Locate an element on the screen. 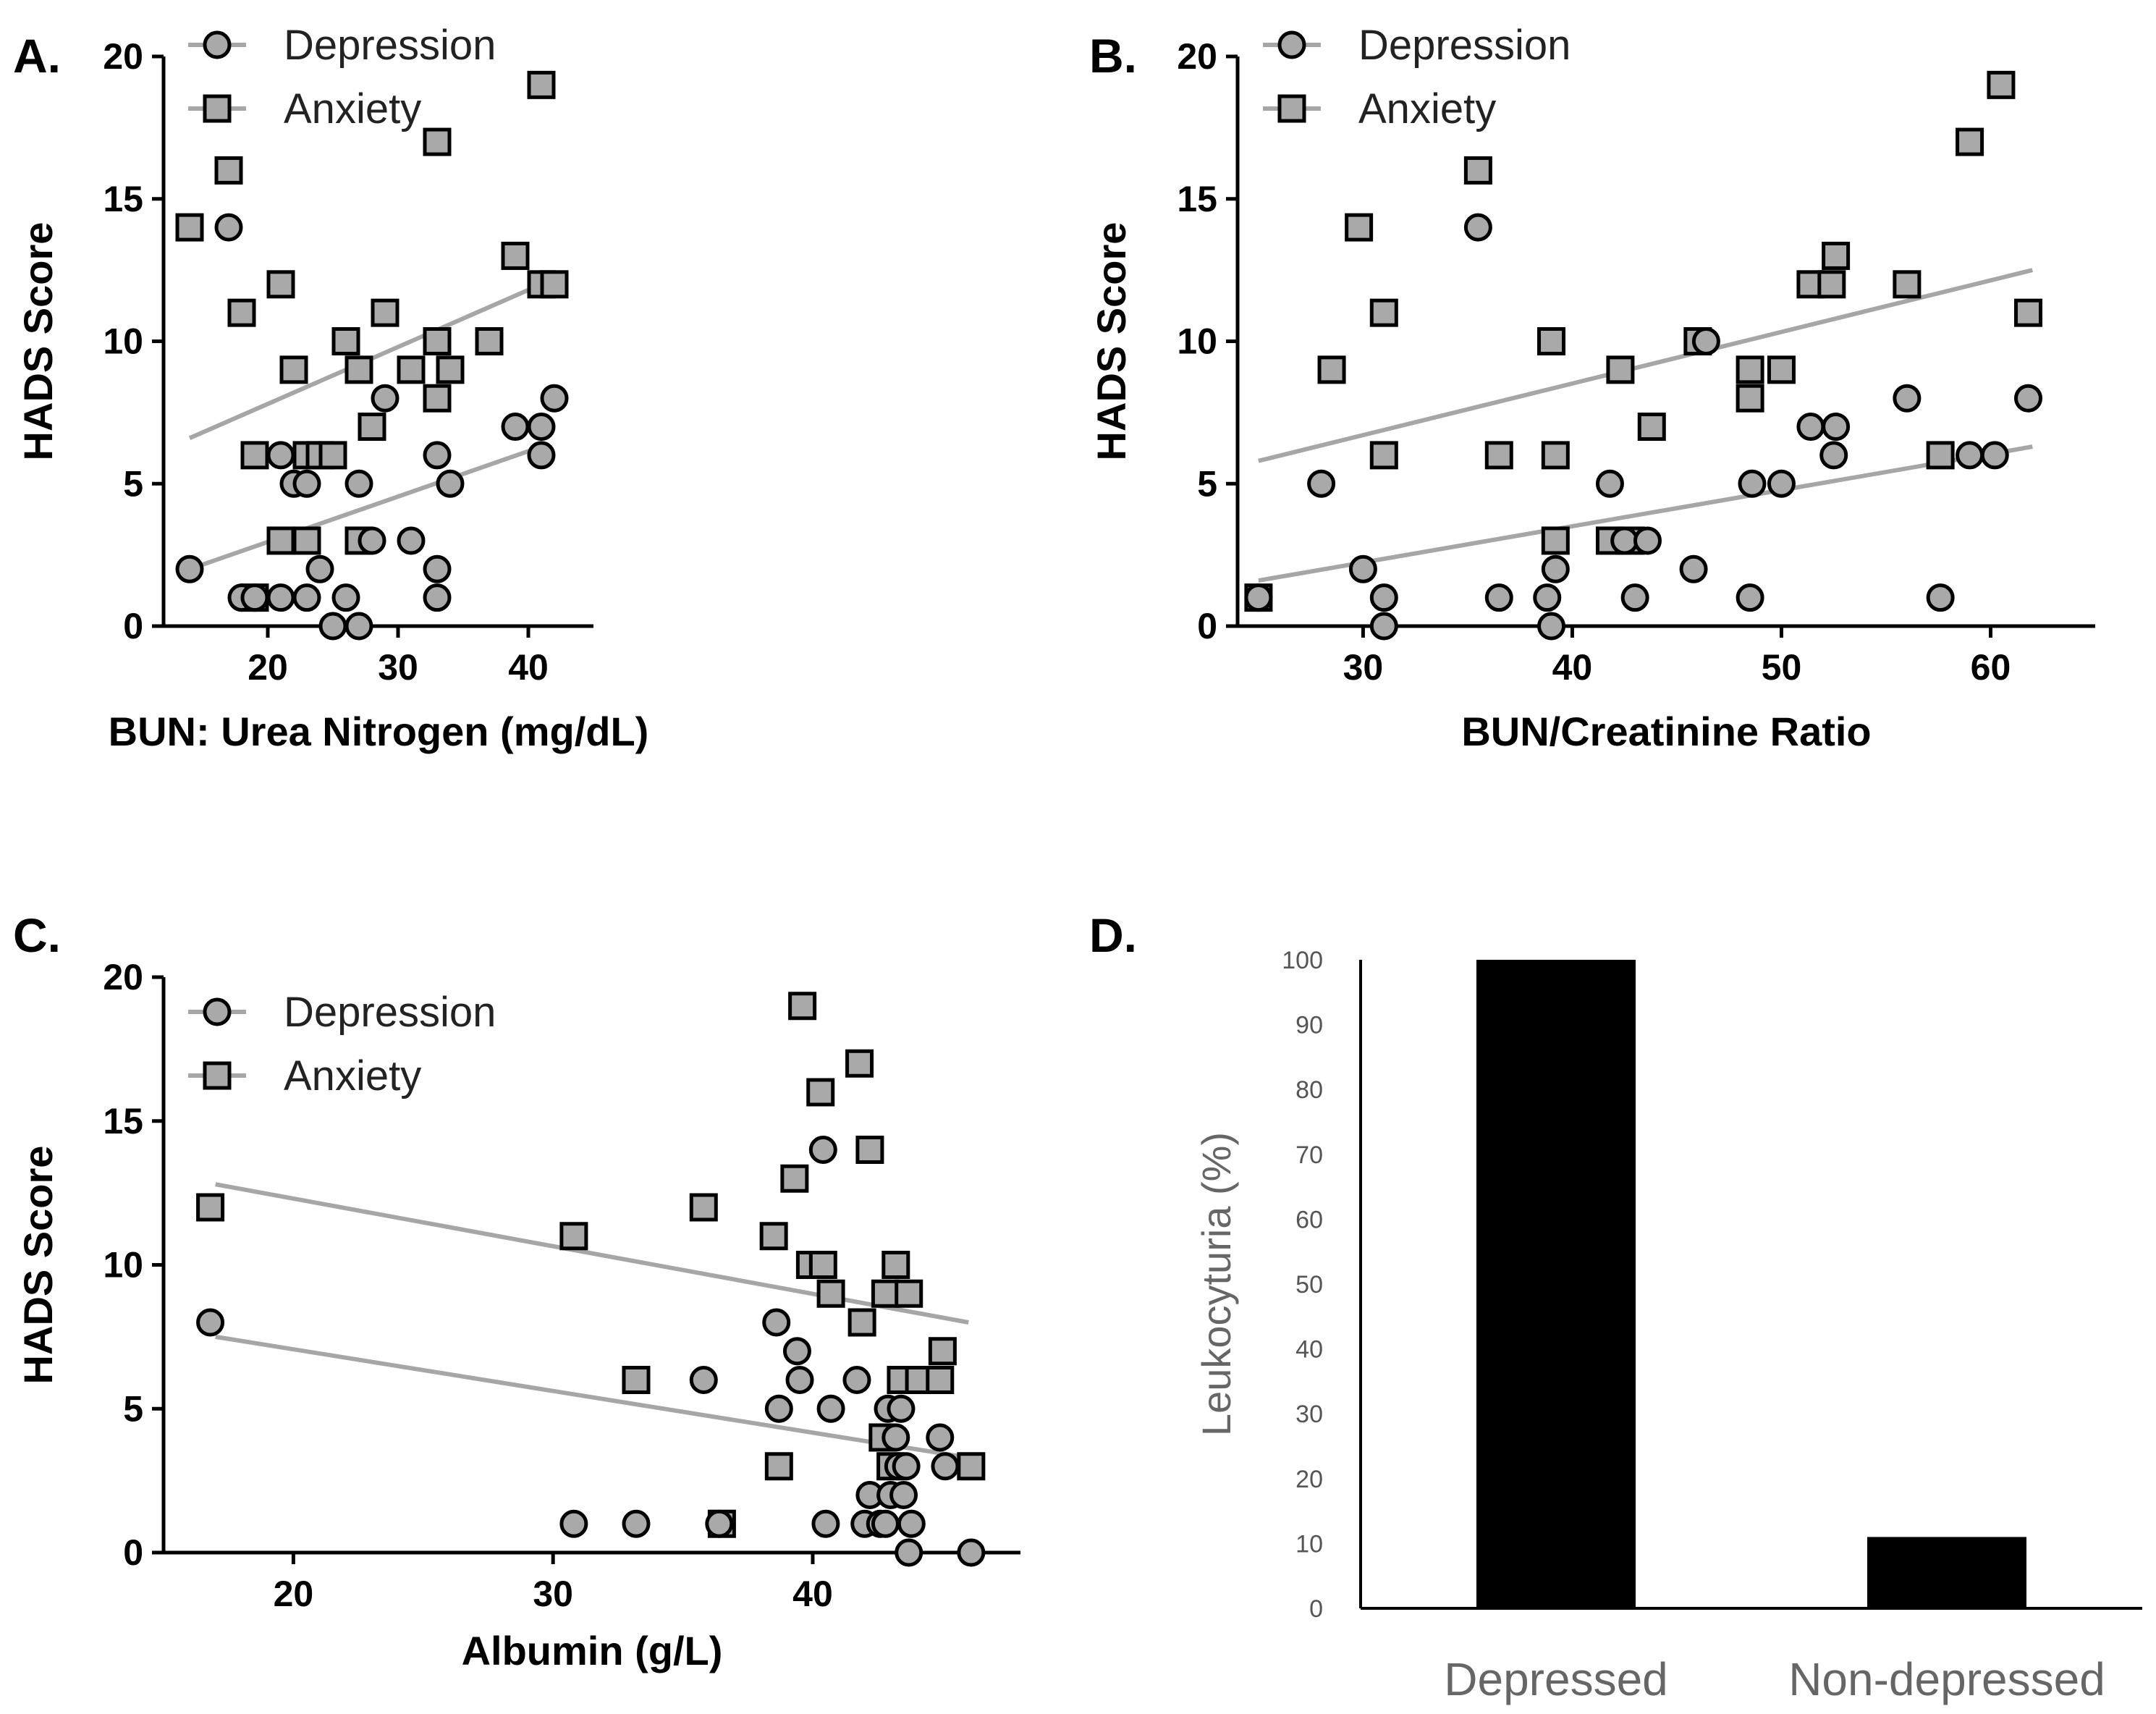  panel-letter: C. is located at coordinates (37, 935).